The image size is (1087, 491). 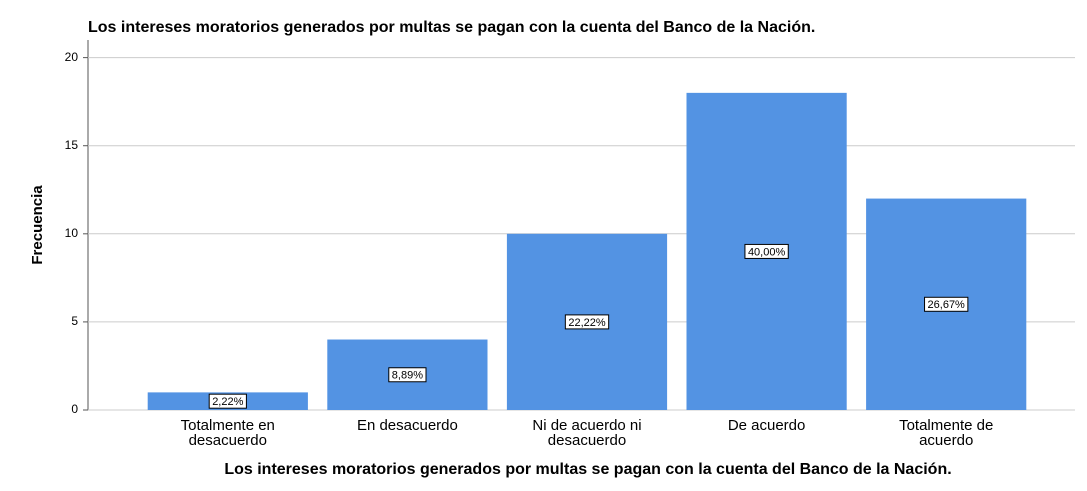 I want to click on y-tick-label: 5, so click(x=74, y=321).